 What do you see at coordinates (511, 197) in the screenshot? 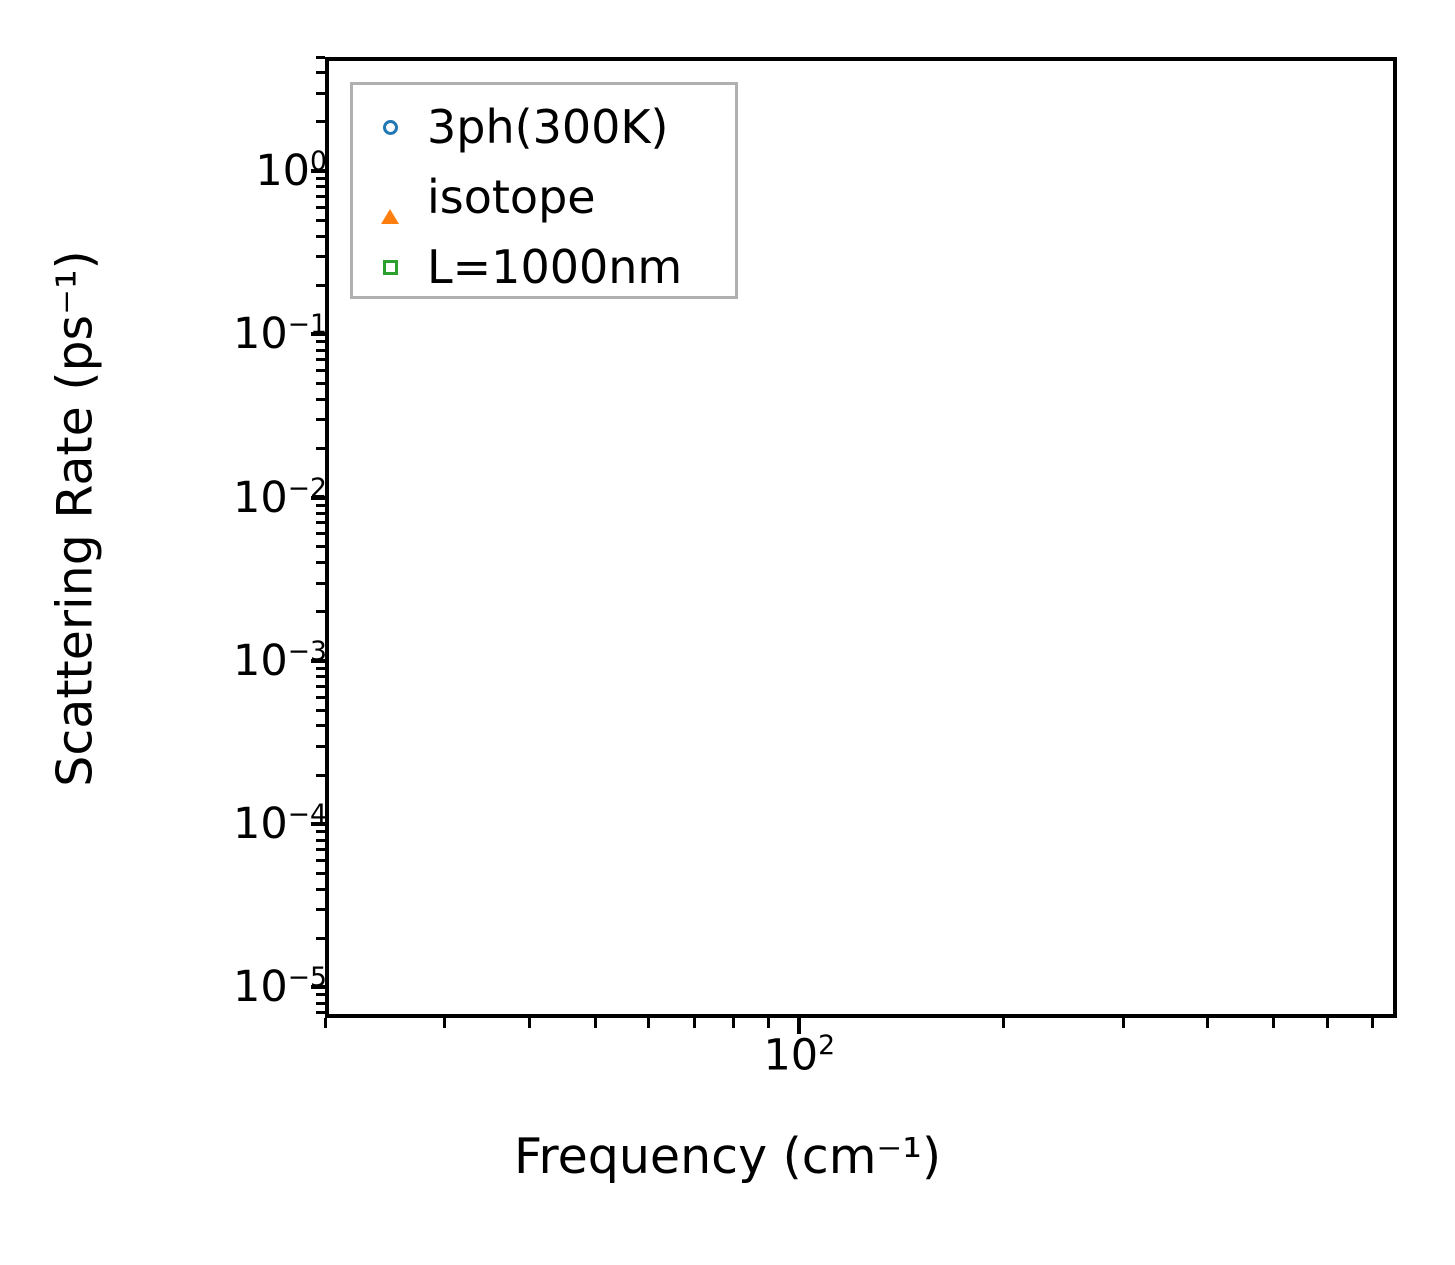
I see `legend-label-isotope: isotope` at bounding box center [511, 197].